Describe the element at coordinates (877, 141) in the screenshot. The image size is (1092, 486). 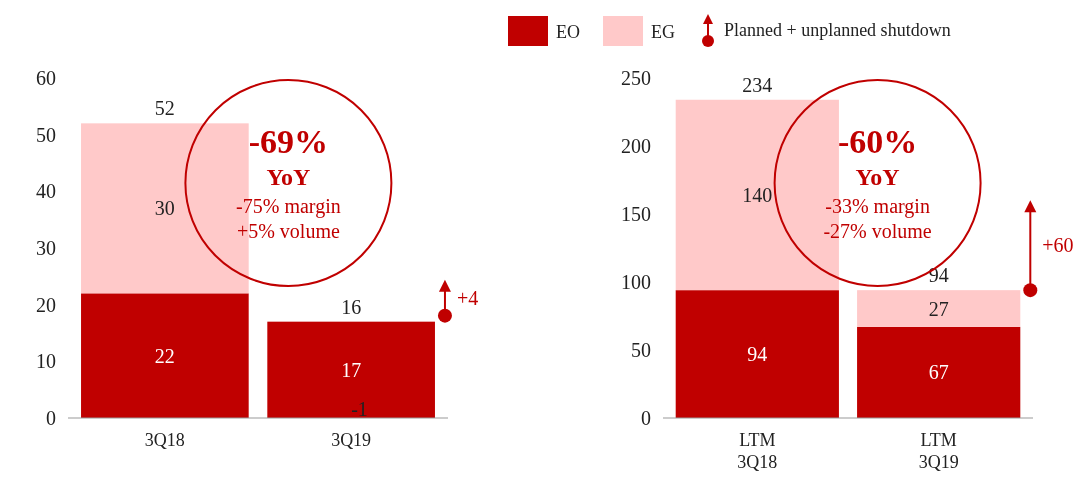
I see `annotation: -60%` at that location.